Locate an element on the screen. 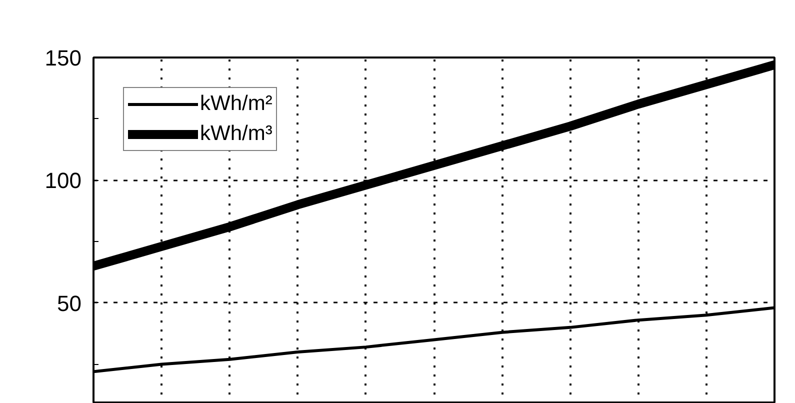 The height and width of the screenshot is (403, 795). y-tick-label: 100 is located at coordinates (63, 181).